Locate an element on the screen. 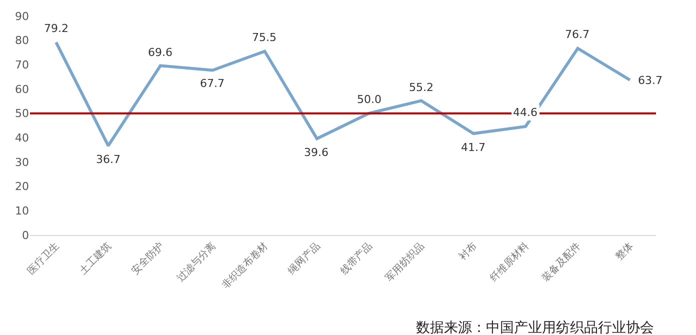 The width and height of the screenshot is (696, 335). x-tick-label: 军用纺织品 is located at coordinates (405, 262).